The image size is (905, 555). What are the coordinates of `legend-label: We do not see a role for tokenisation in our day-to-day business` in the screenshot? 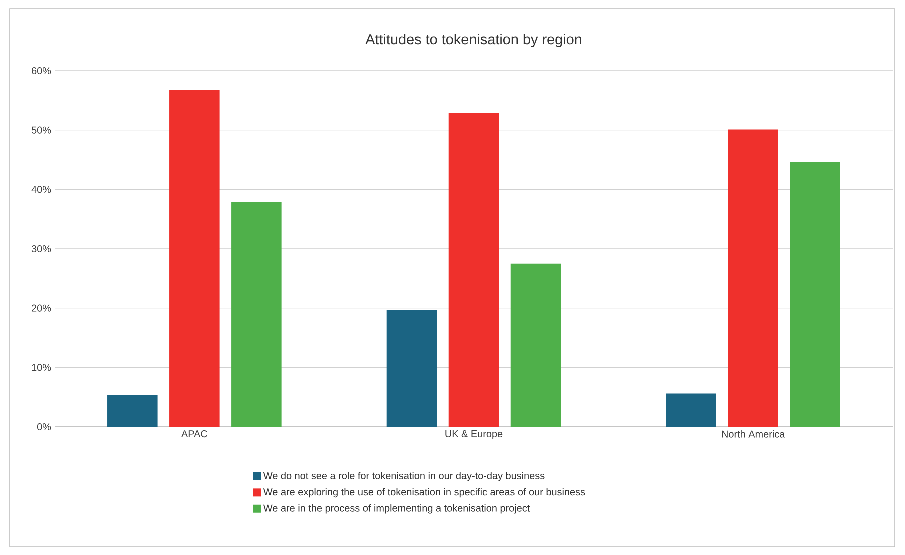 It's located at (404, 477).